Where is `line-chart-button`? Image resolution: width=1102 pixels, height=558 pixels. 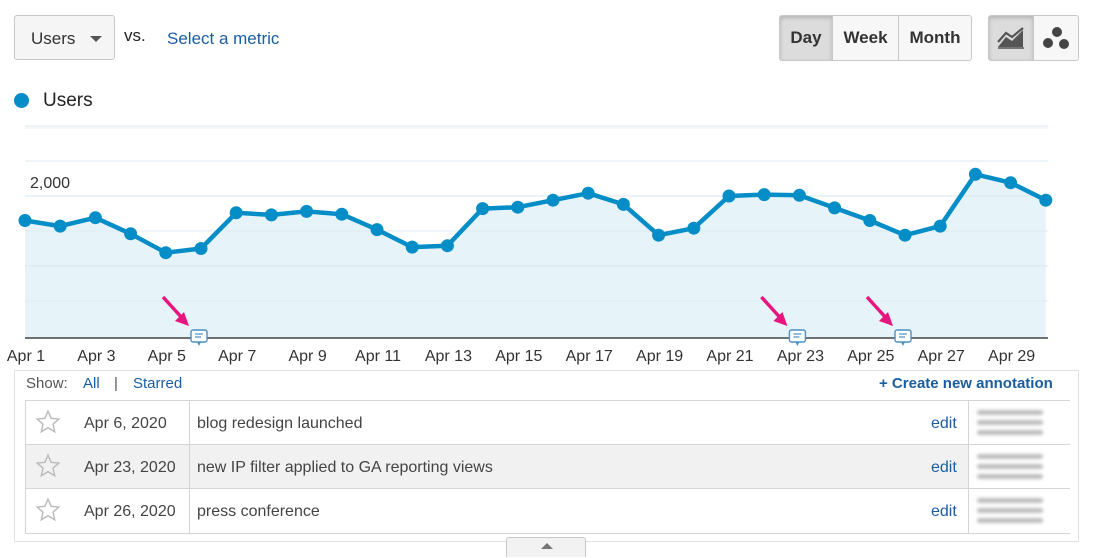
line-chart-button is located at coordinates (1011, 38).